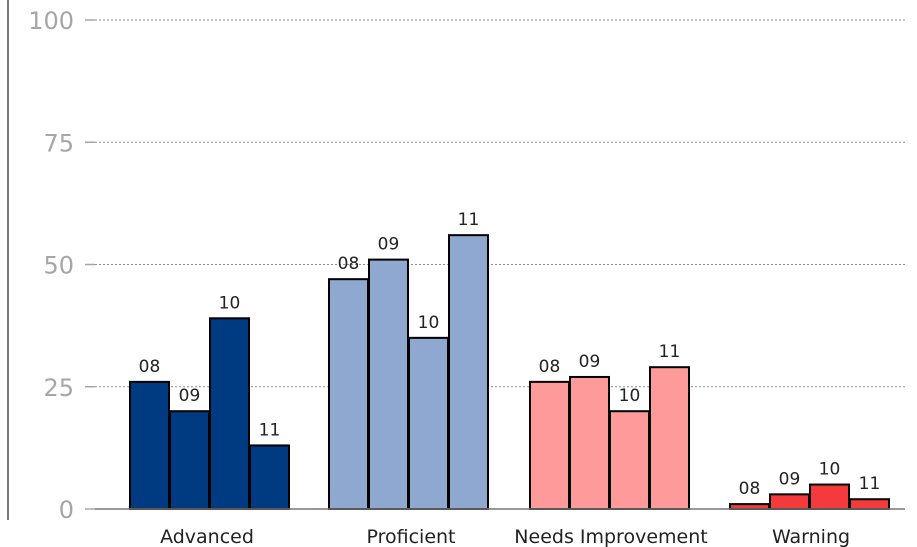 Image resolution: width=917 pixels, height=547 pixels. Describe the element at coordinates (270, 430) in the screenshot. I see `bar-label-advanced-11: 11` at that location.